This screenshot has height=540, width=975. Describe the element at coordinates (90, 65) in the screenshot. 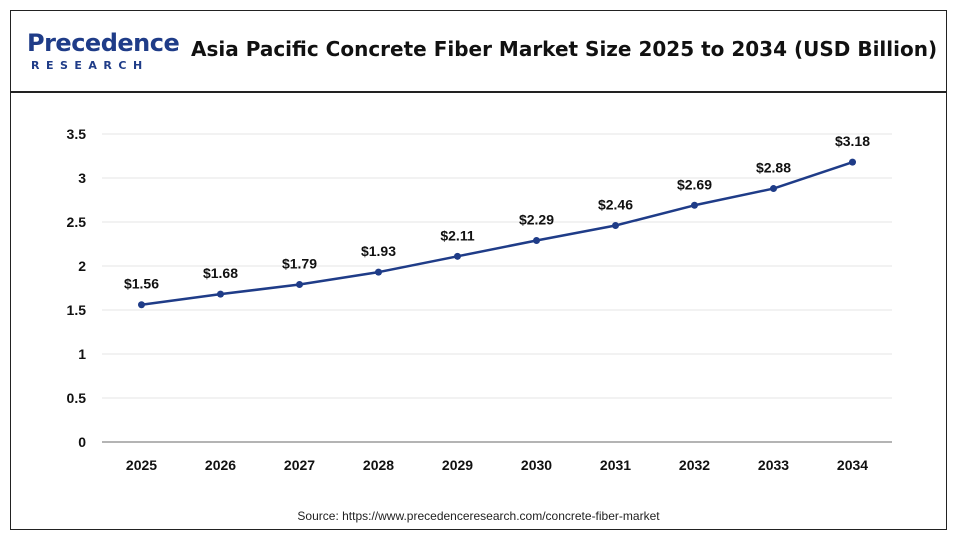

I see `logo-sub-text: RESEARCH` at that location.